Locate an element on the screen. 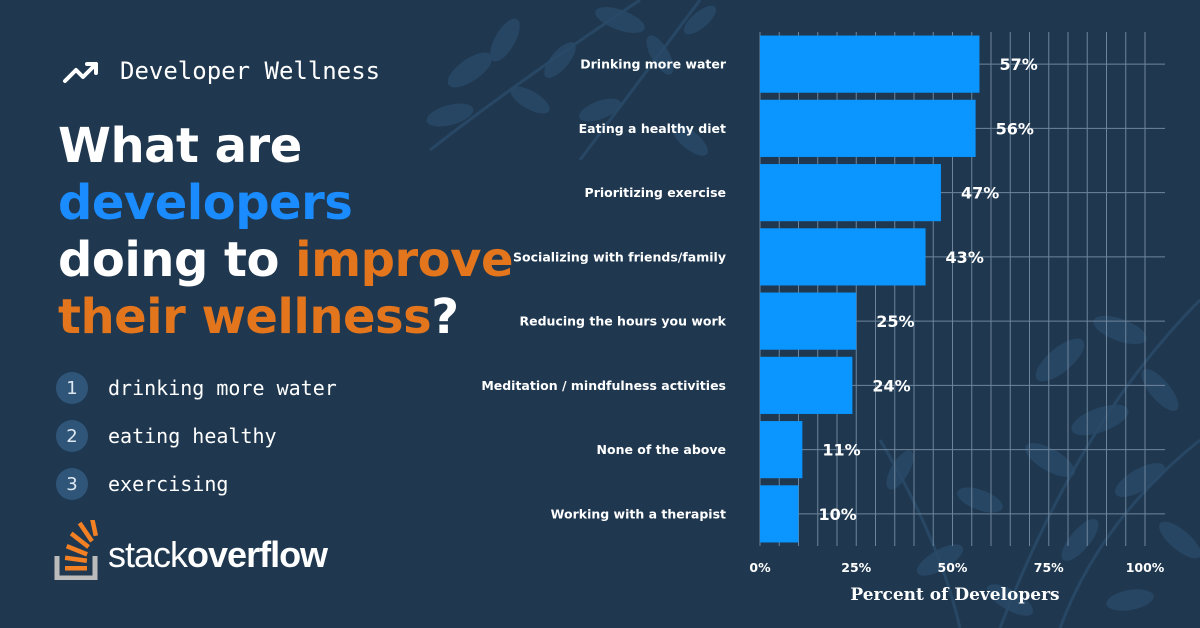 This screenshot has height=628, width=1200. x-tick-label: 0% is located at coordinates (760, 567).